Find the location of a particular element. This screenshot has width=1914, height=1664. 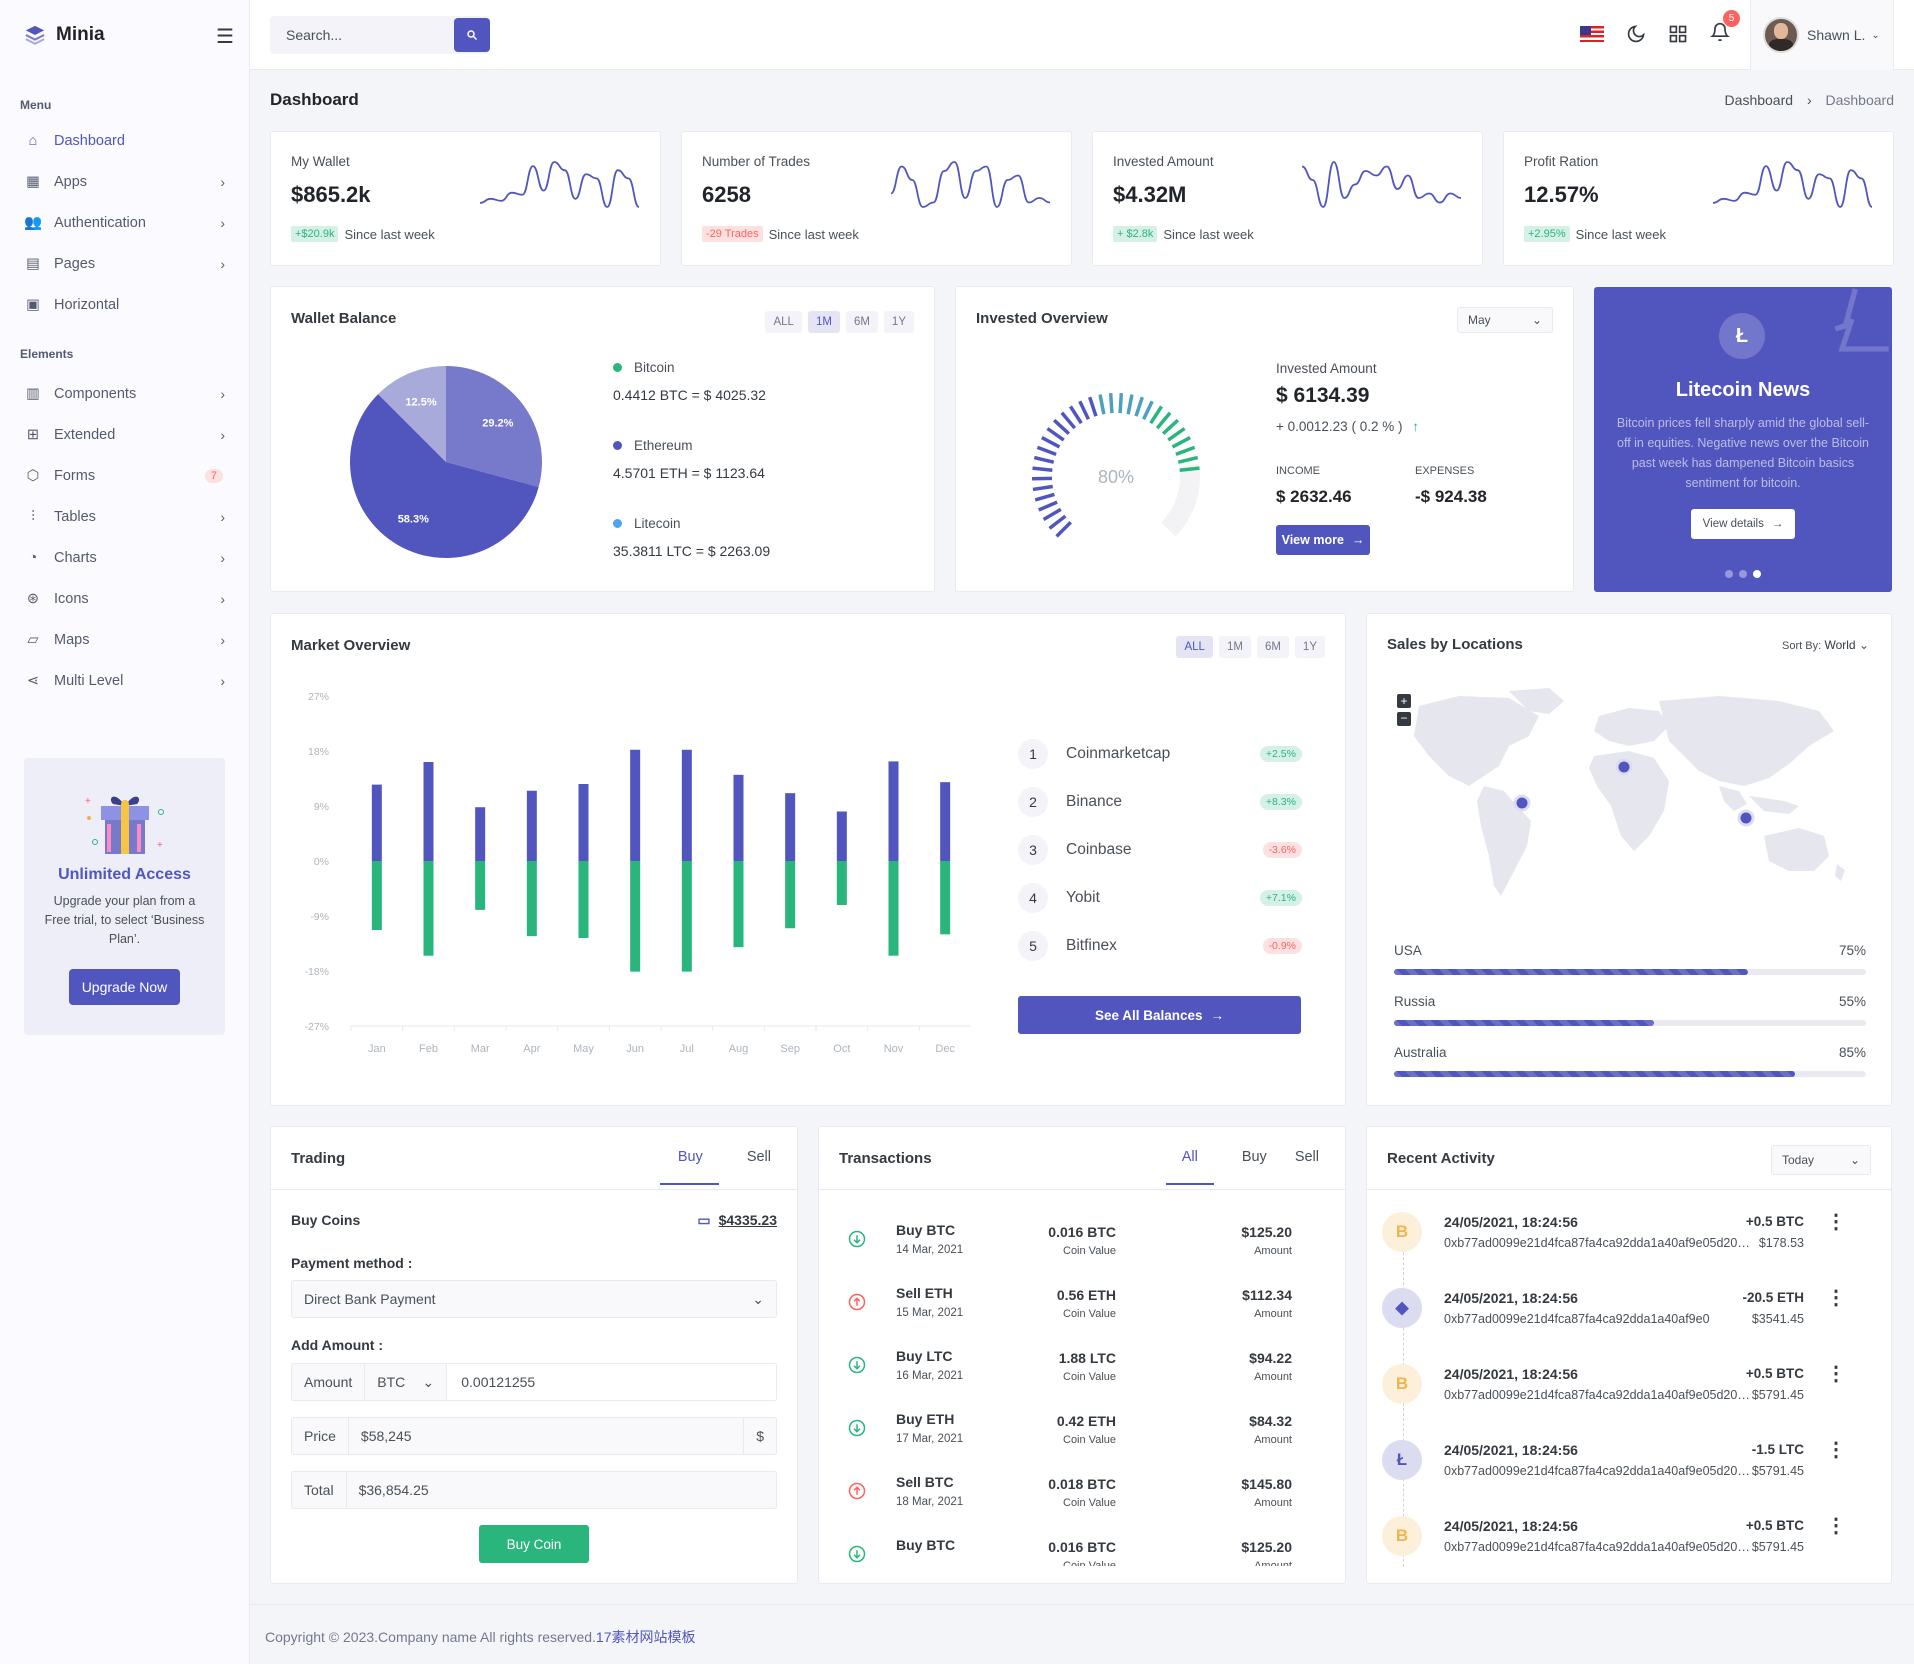

sidebar-item-pages: ▤ Pages › is located at coordinates (124, 263).